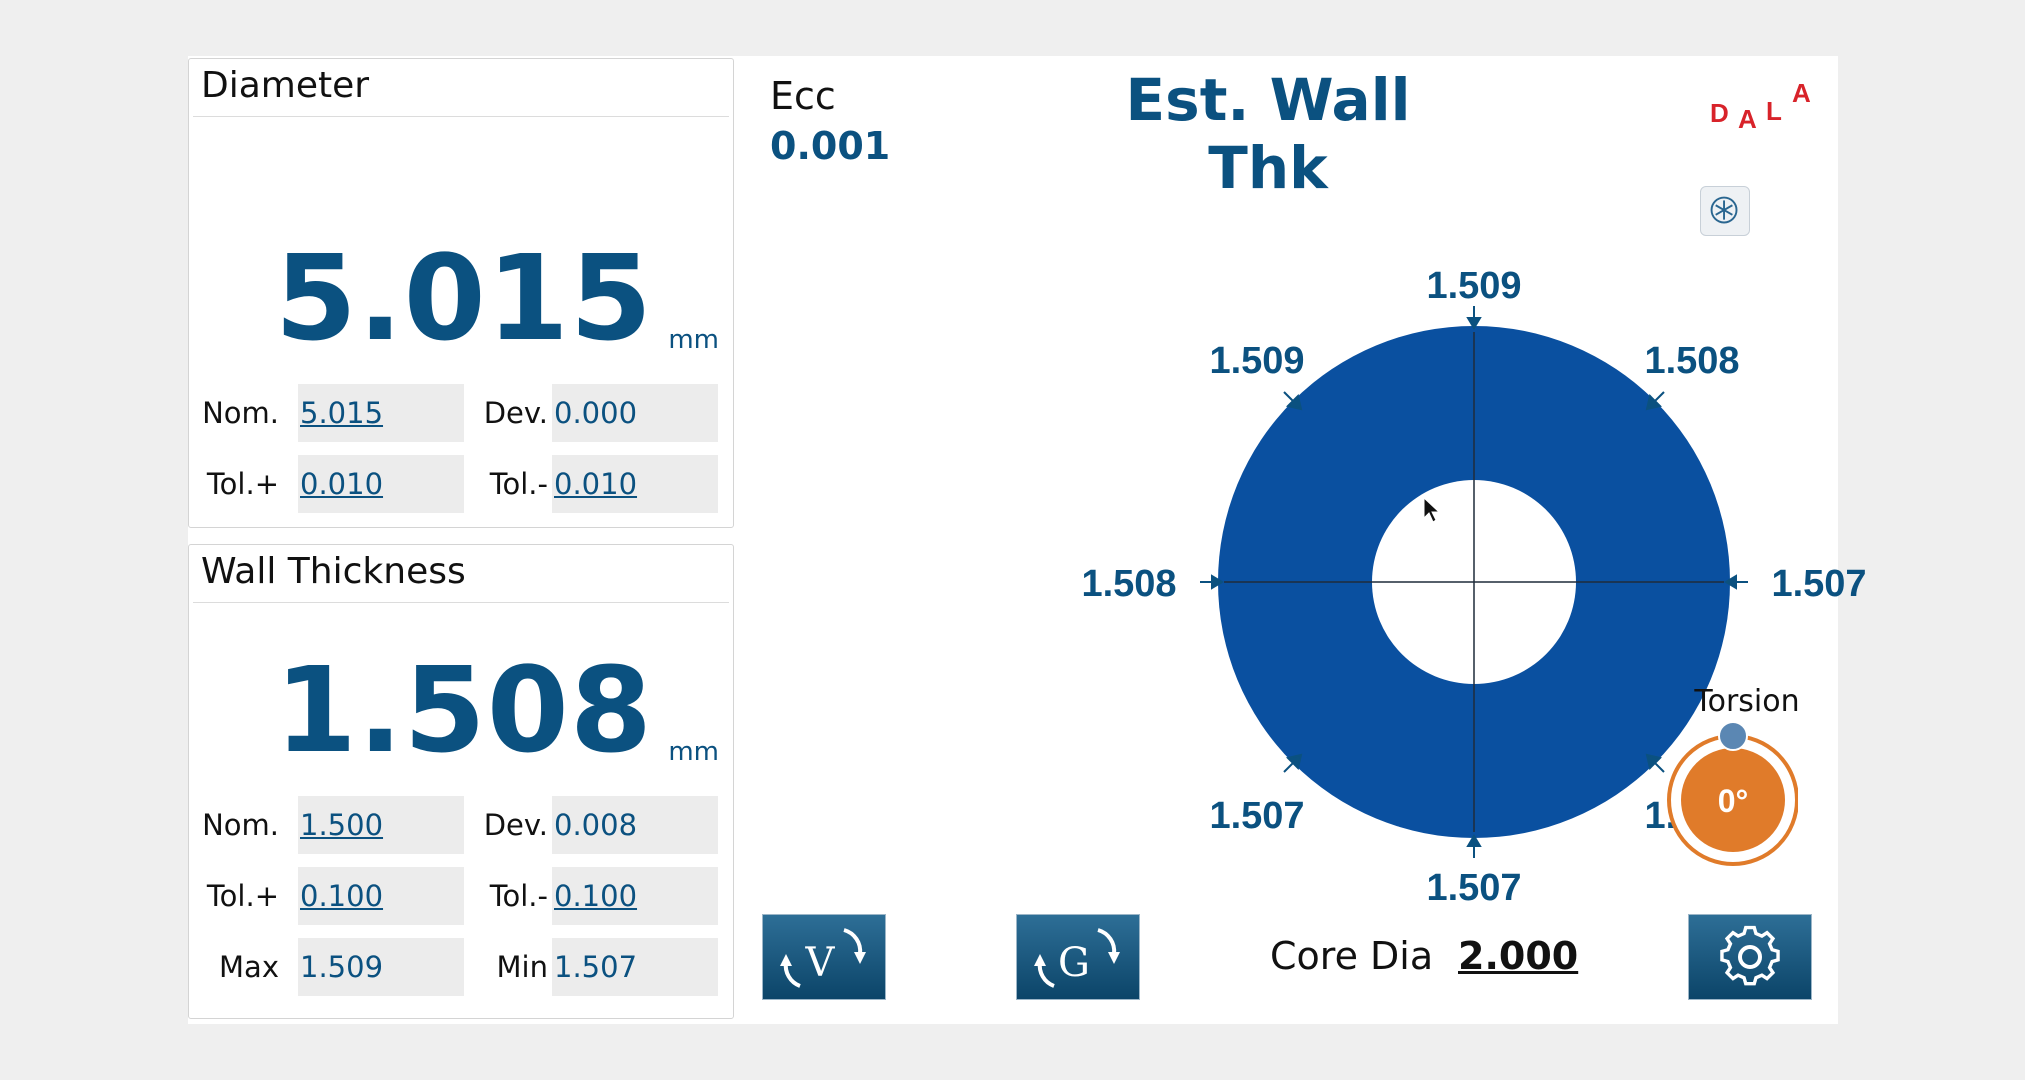 The image size is (2025, 1080). I want to click on marker-bottom-right, so click(1655, 763).